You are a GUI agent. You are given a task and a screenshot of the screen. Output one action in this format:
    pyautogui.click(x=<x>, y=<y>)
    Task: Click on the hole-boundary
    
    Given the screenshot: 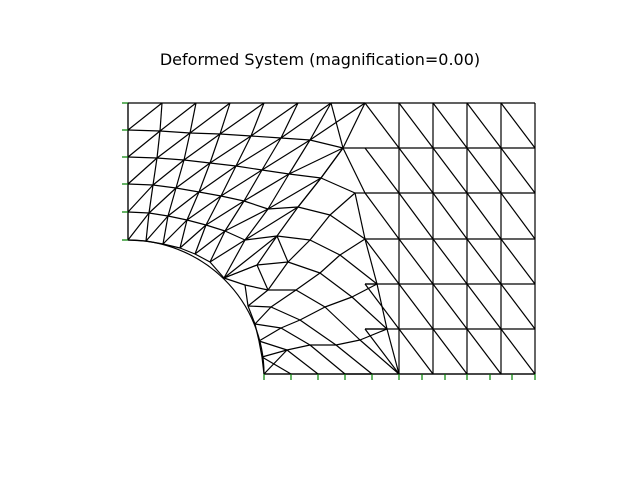 What is the action you would take?
    pyautogui.click(x=196, y=307)
    